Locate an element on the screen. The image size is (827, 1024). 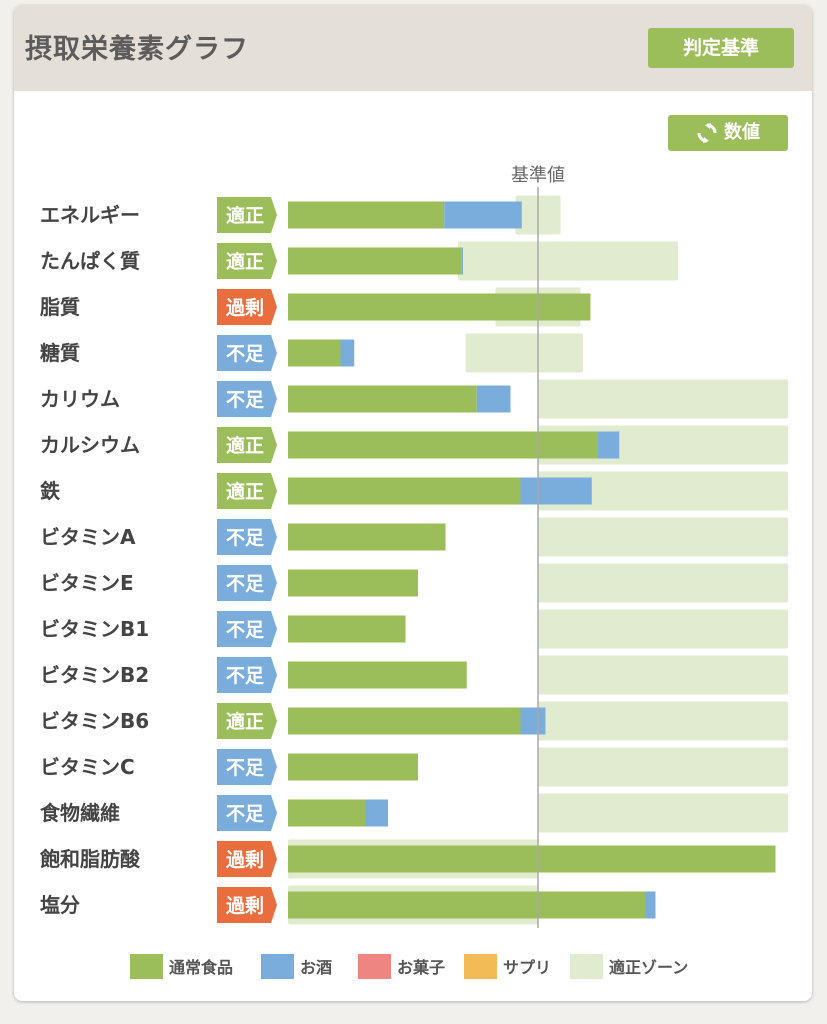
legend-label: お酒 is located at coordinates (316, 967).